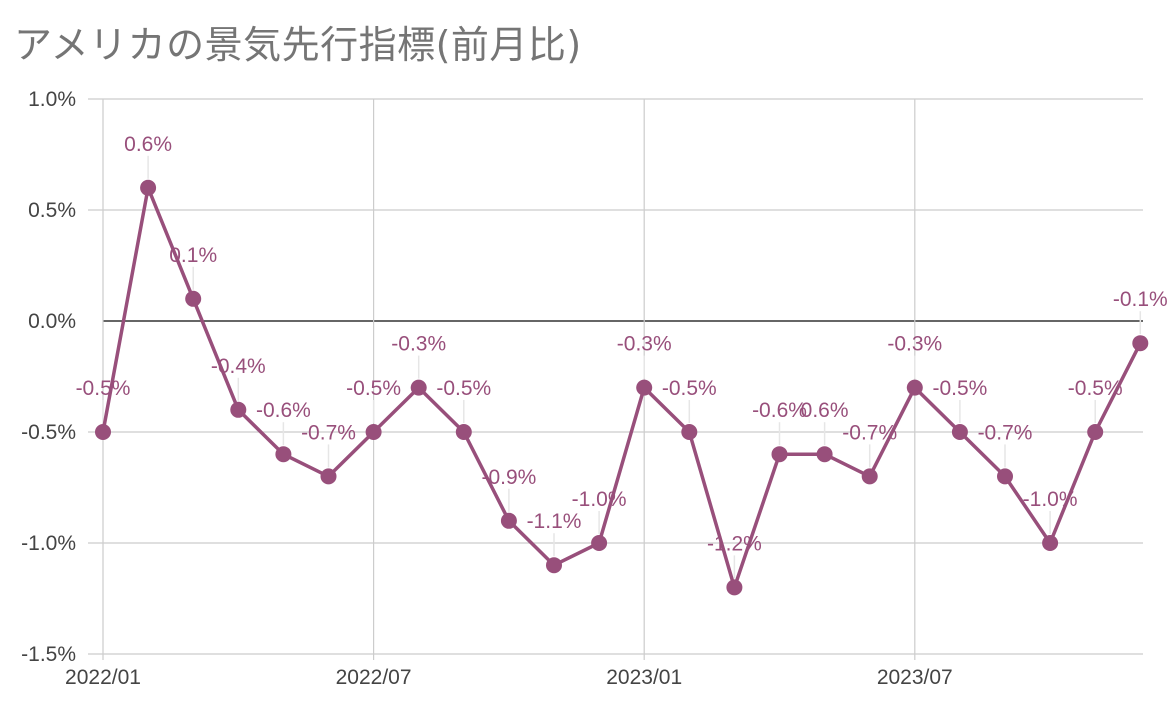  I want to click on x-tick-label: 2023/07, so click(915, 677).